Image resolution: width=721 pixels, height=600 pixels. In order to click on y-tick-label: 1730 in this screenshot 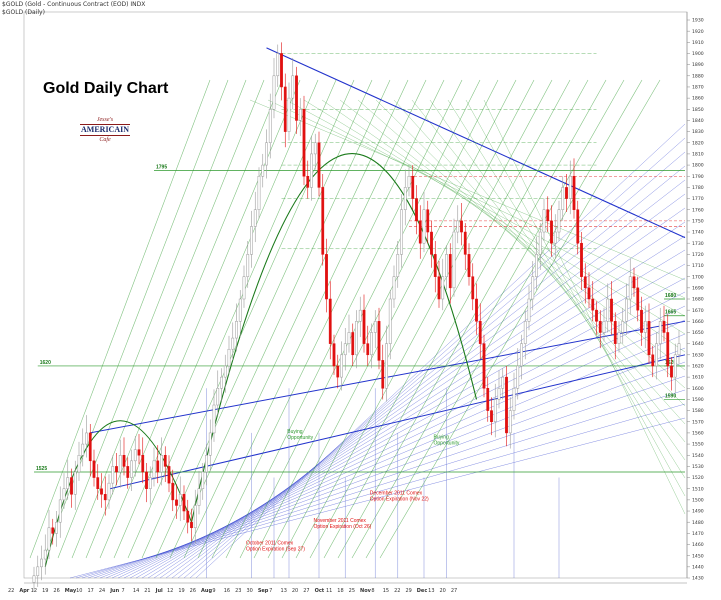, I will do `click(698, 244)`.